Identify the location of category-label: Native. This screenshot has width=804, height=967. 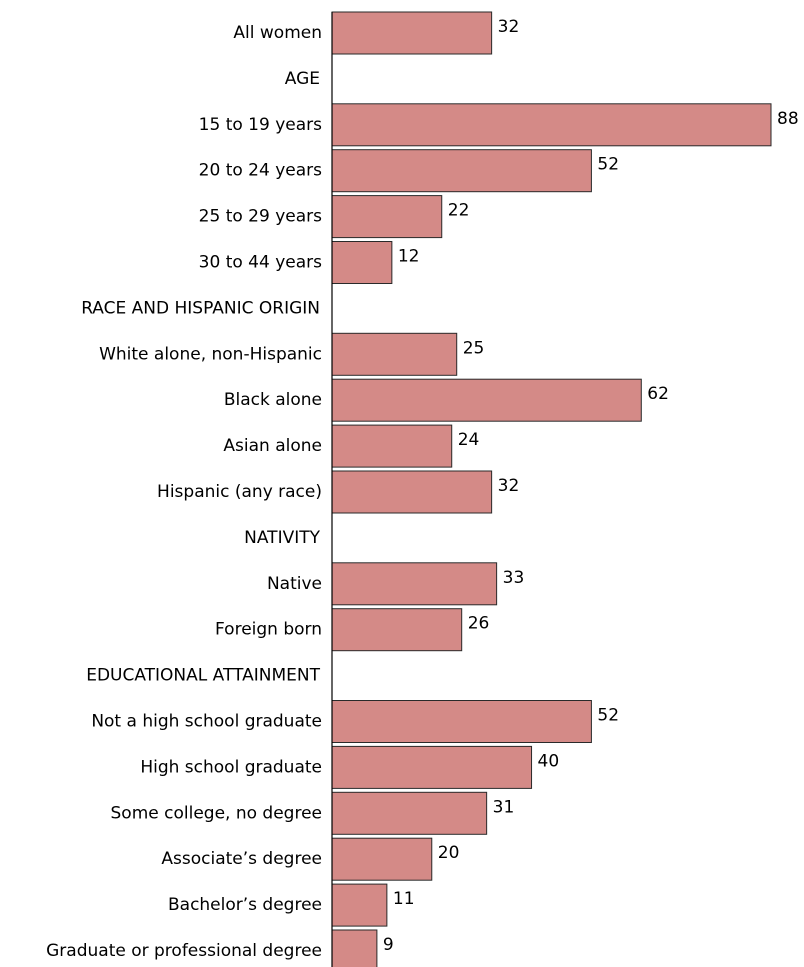
(294, 584).